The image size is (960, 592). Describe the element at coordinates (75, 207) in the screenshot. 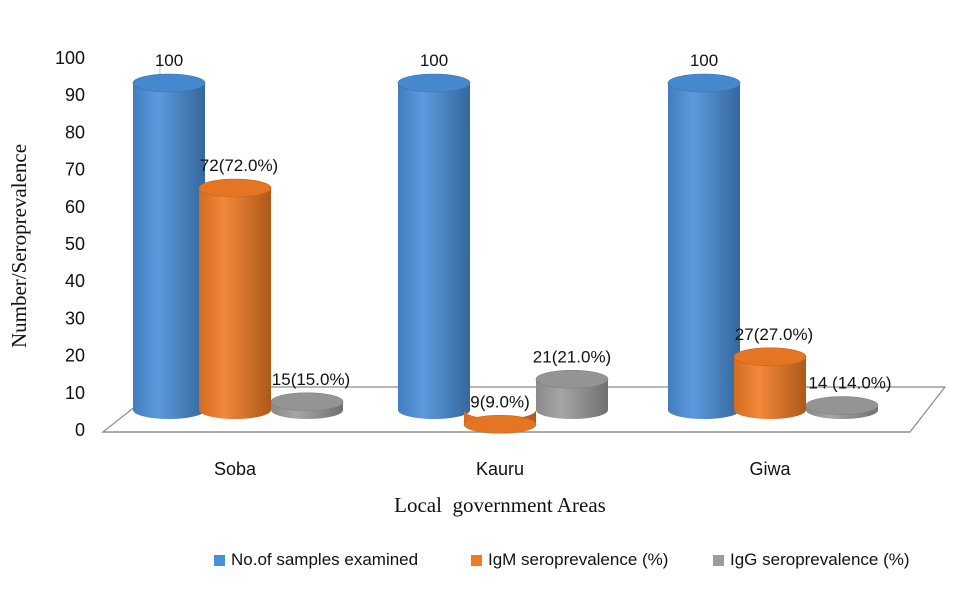

I see `y-tick-label: 60` at that location.